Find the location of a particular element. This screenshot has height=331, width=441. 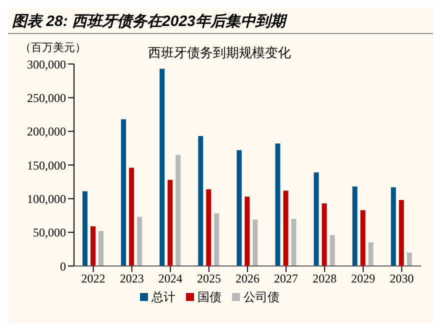

x-tick-label: 2023 is located at coordinates (132, 279).